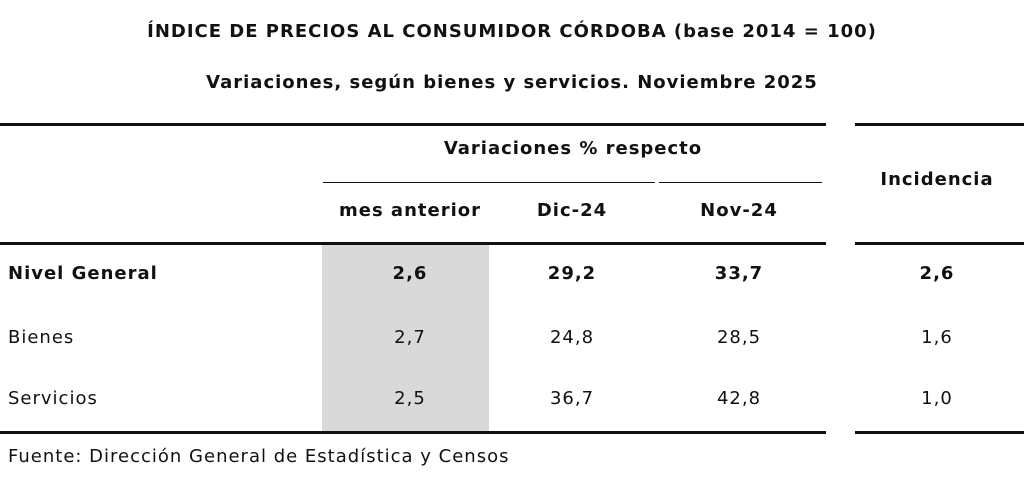 The image size is (1024, 492). Describe the element at coordinates (937, 337) in the screenshot. I see `cell: 1,6` at that location.